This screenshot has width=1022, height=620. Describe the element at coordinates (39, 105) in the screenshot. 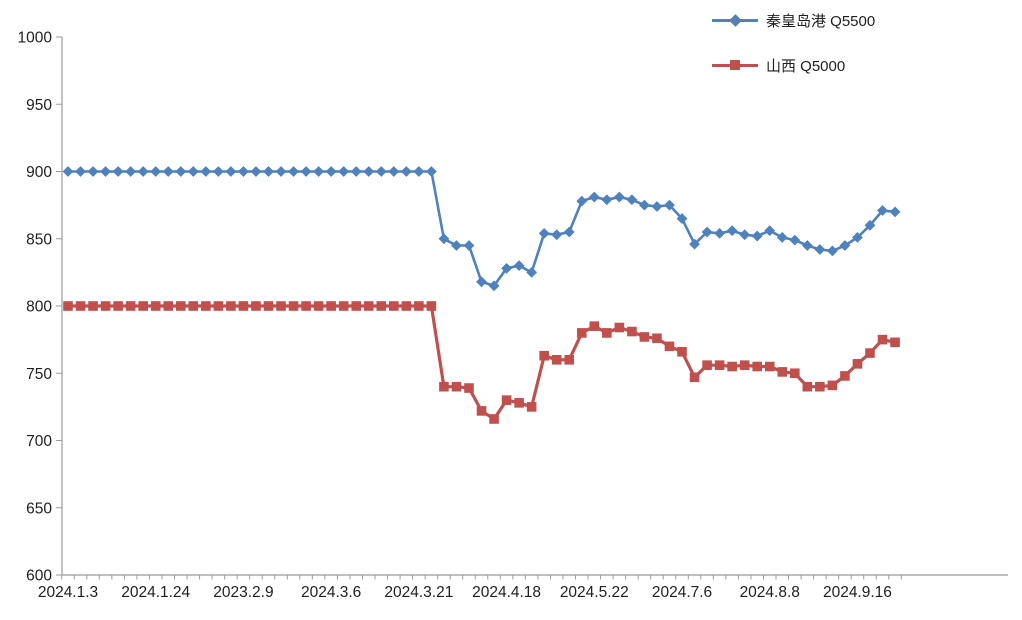

I see `y-axis-tick-label: 950` at that location.